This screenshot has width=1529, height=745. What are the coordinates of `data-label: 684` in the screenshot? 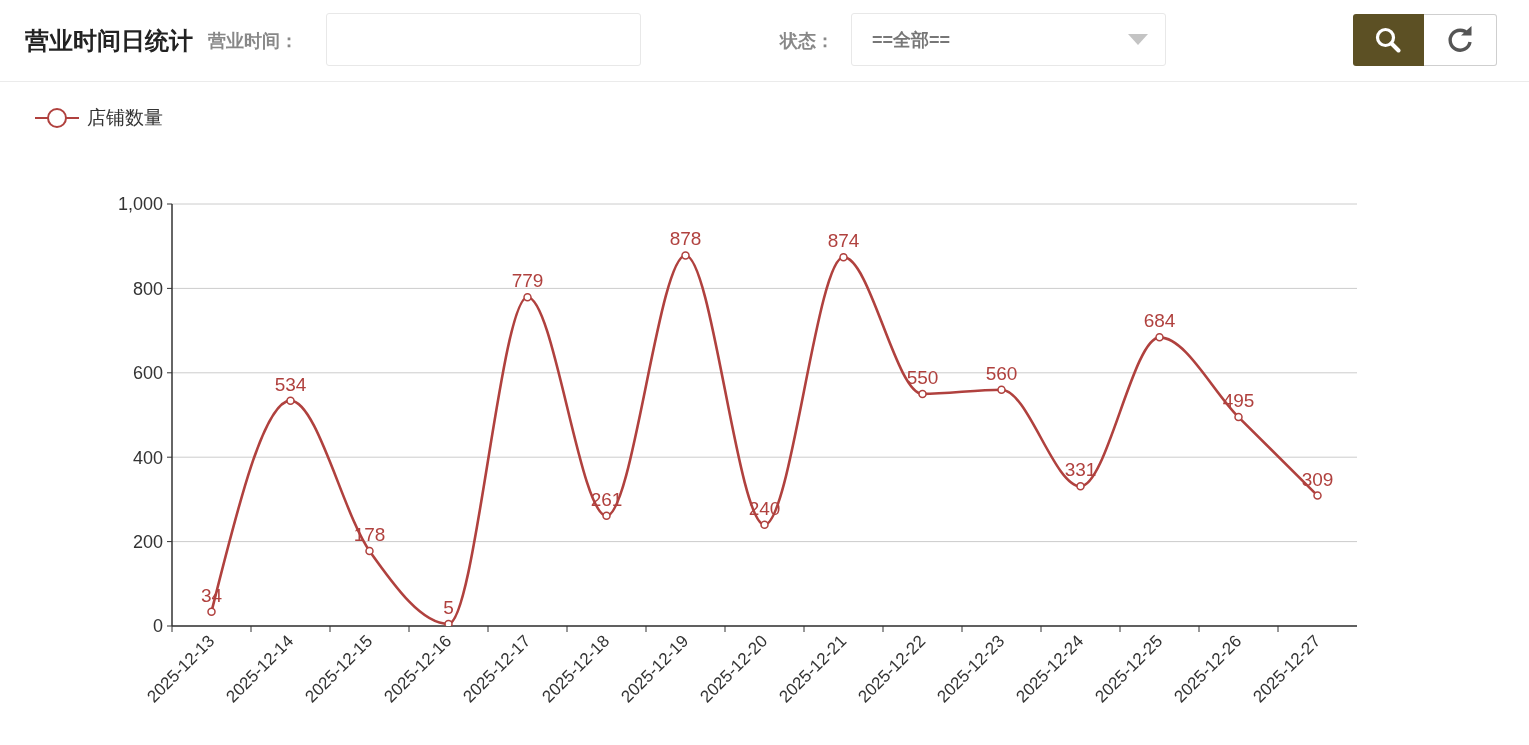 It's located at (1159, 321).